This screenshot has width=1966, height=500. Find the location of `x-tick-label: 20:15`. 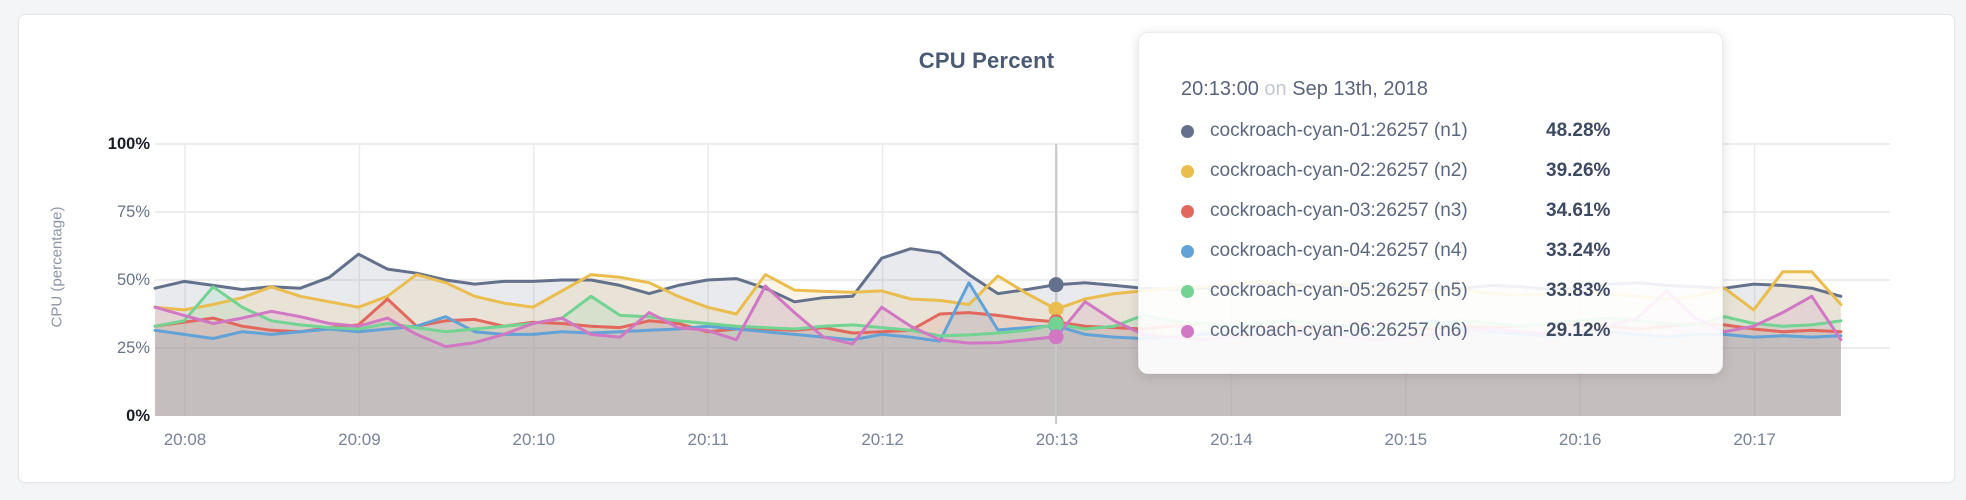

x-tick-label: 20:15 is located at coordinates (1406, 439).